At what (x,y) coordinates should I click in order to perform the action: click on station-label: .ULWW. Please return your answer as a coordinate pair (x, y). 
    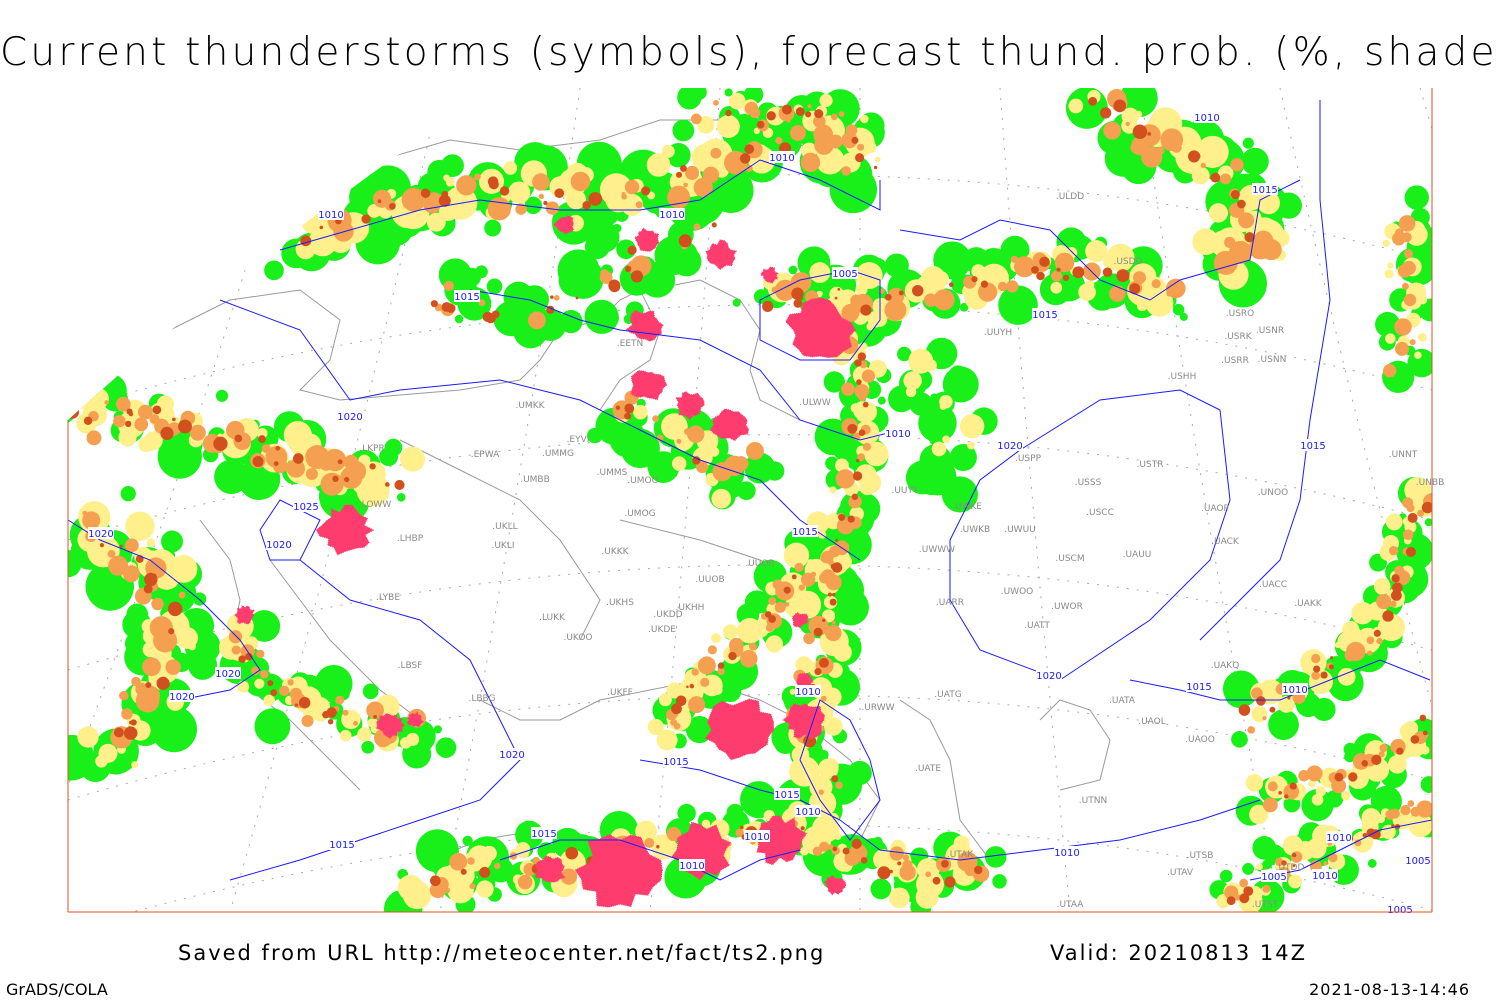
    Looking at the image, I should click on (815, 403).